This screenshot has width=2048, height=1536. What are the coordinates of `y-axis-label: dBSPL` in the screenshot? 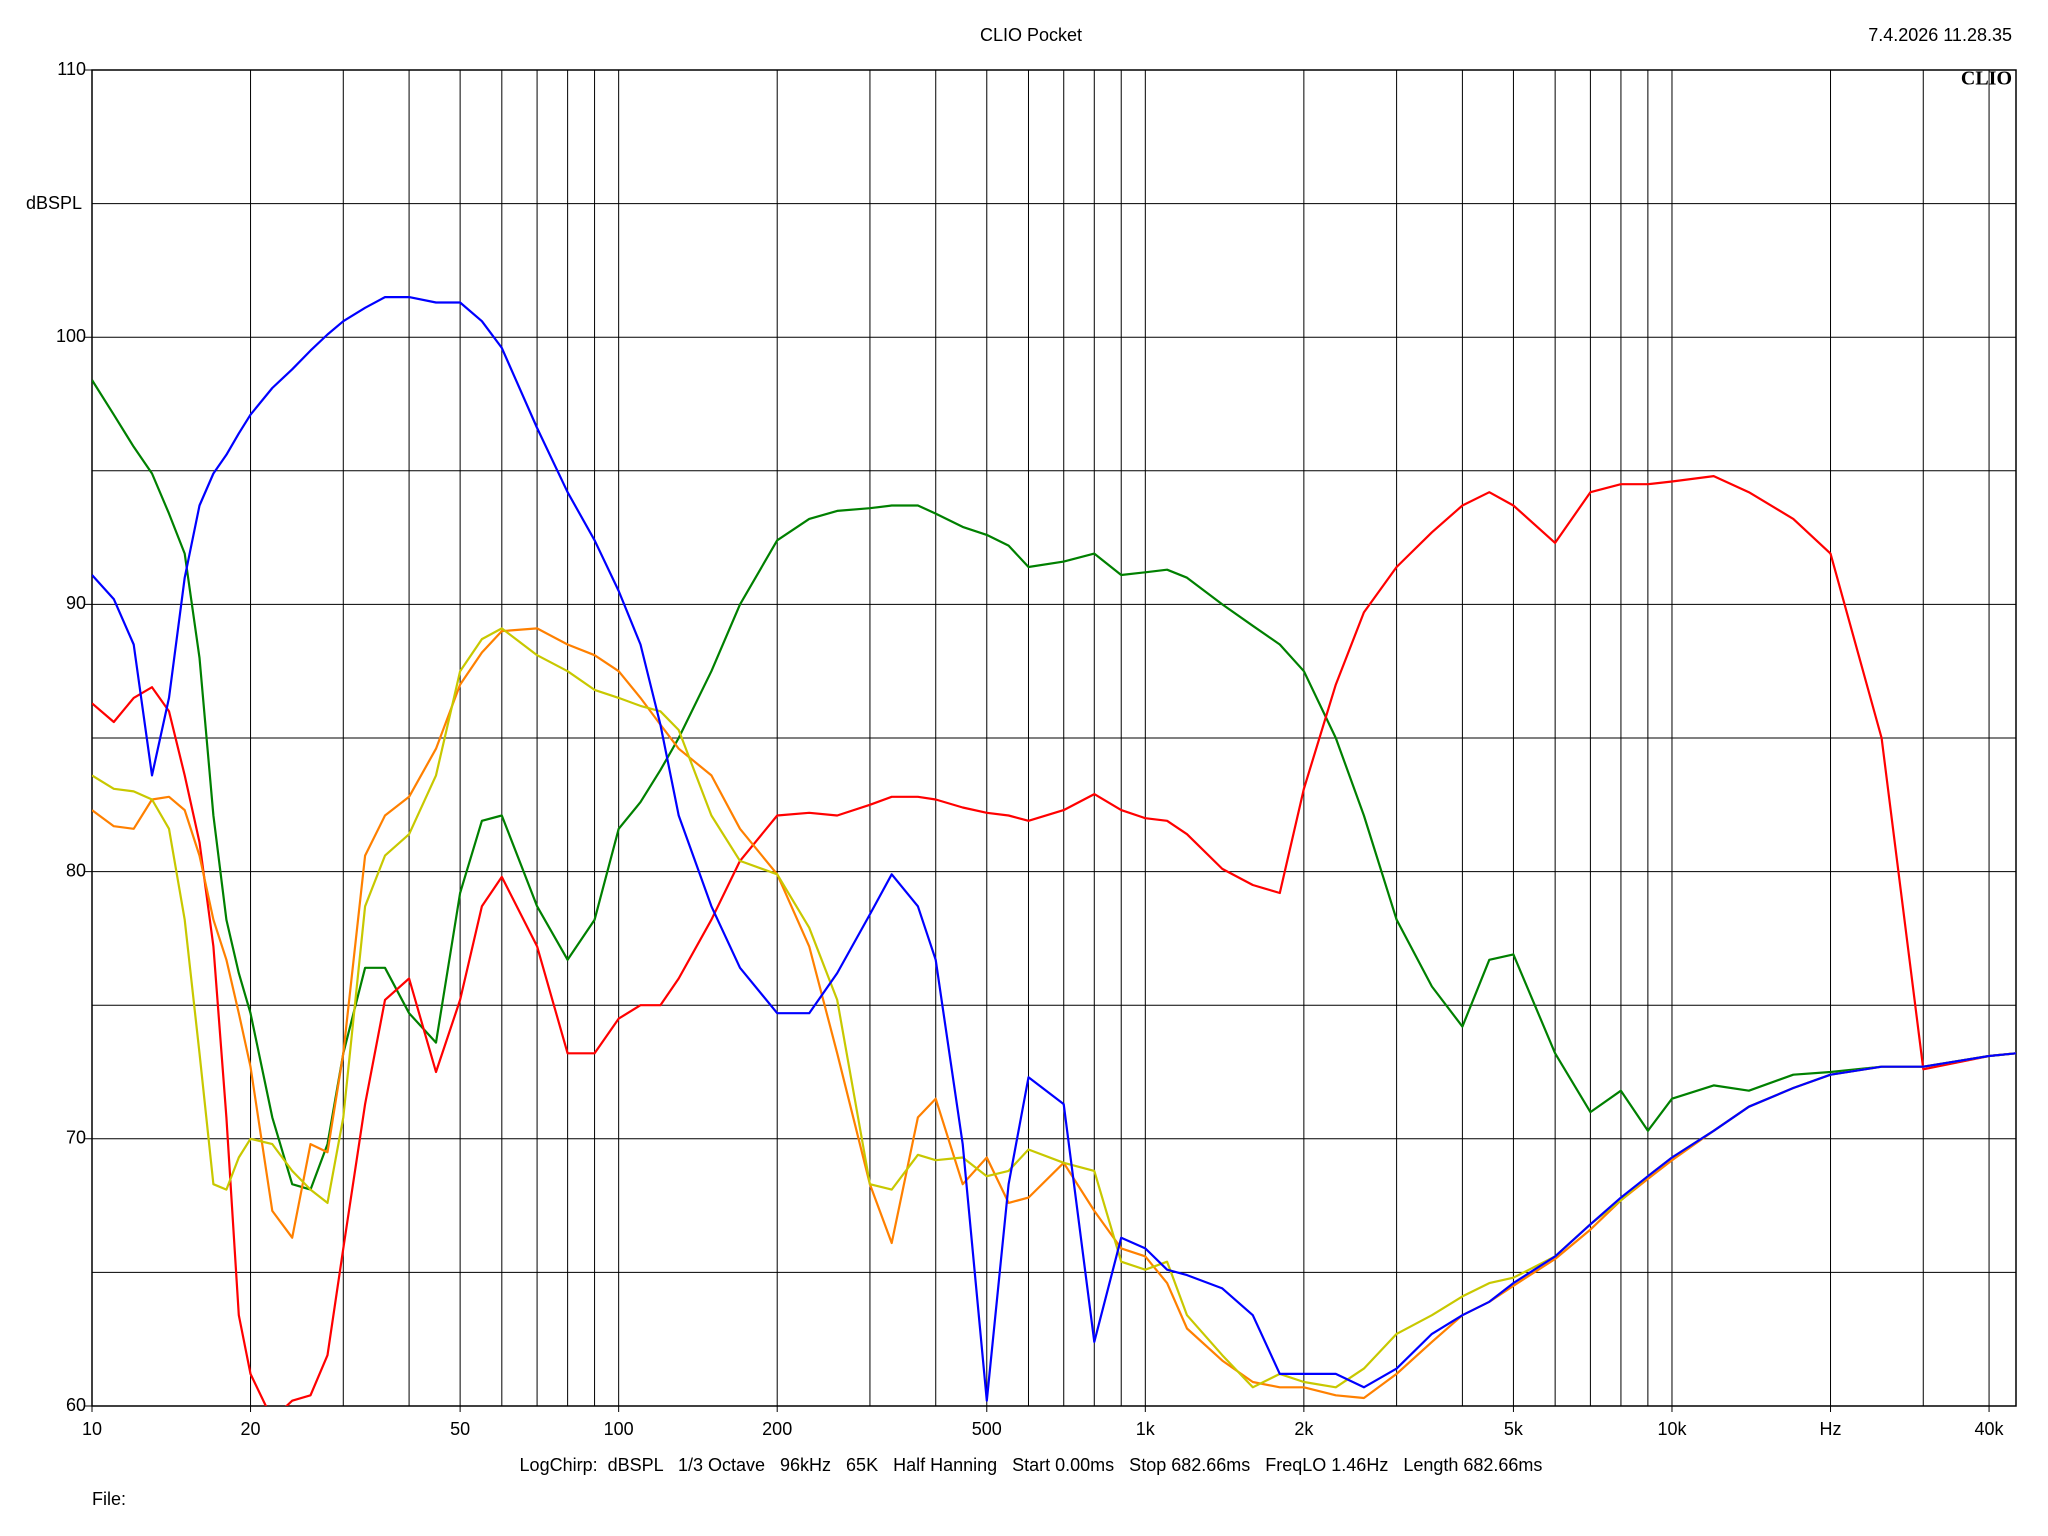 It's located at (54, 203).